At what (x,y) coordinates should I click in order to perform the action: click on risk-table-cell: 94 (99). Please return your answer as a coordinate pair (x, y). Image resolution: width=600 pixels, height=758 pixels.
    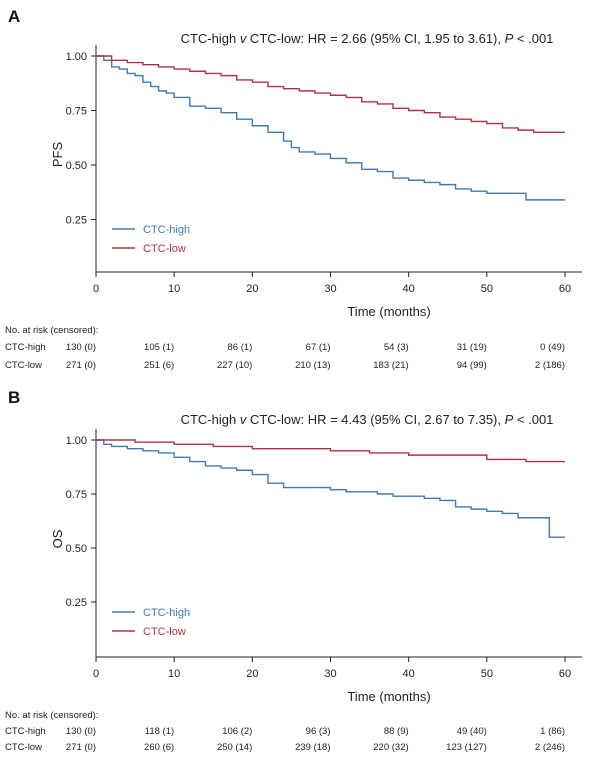
    Looking at the image, I should click on (472, 365).